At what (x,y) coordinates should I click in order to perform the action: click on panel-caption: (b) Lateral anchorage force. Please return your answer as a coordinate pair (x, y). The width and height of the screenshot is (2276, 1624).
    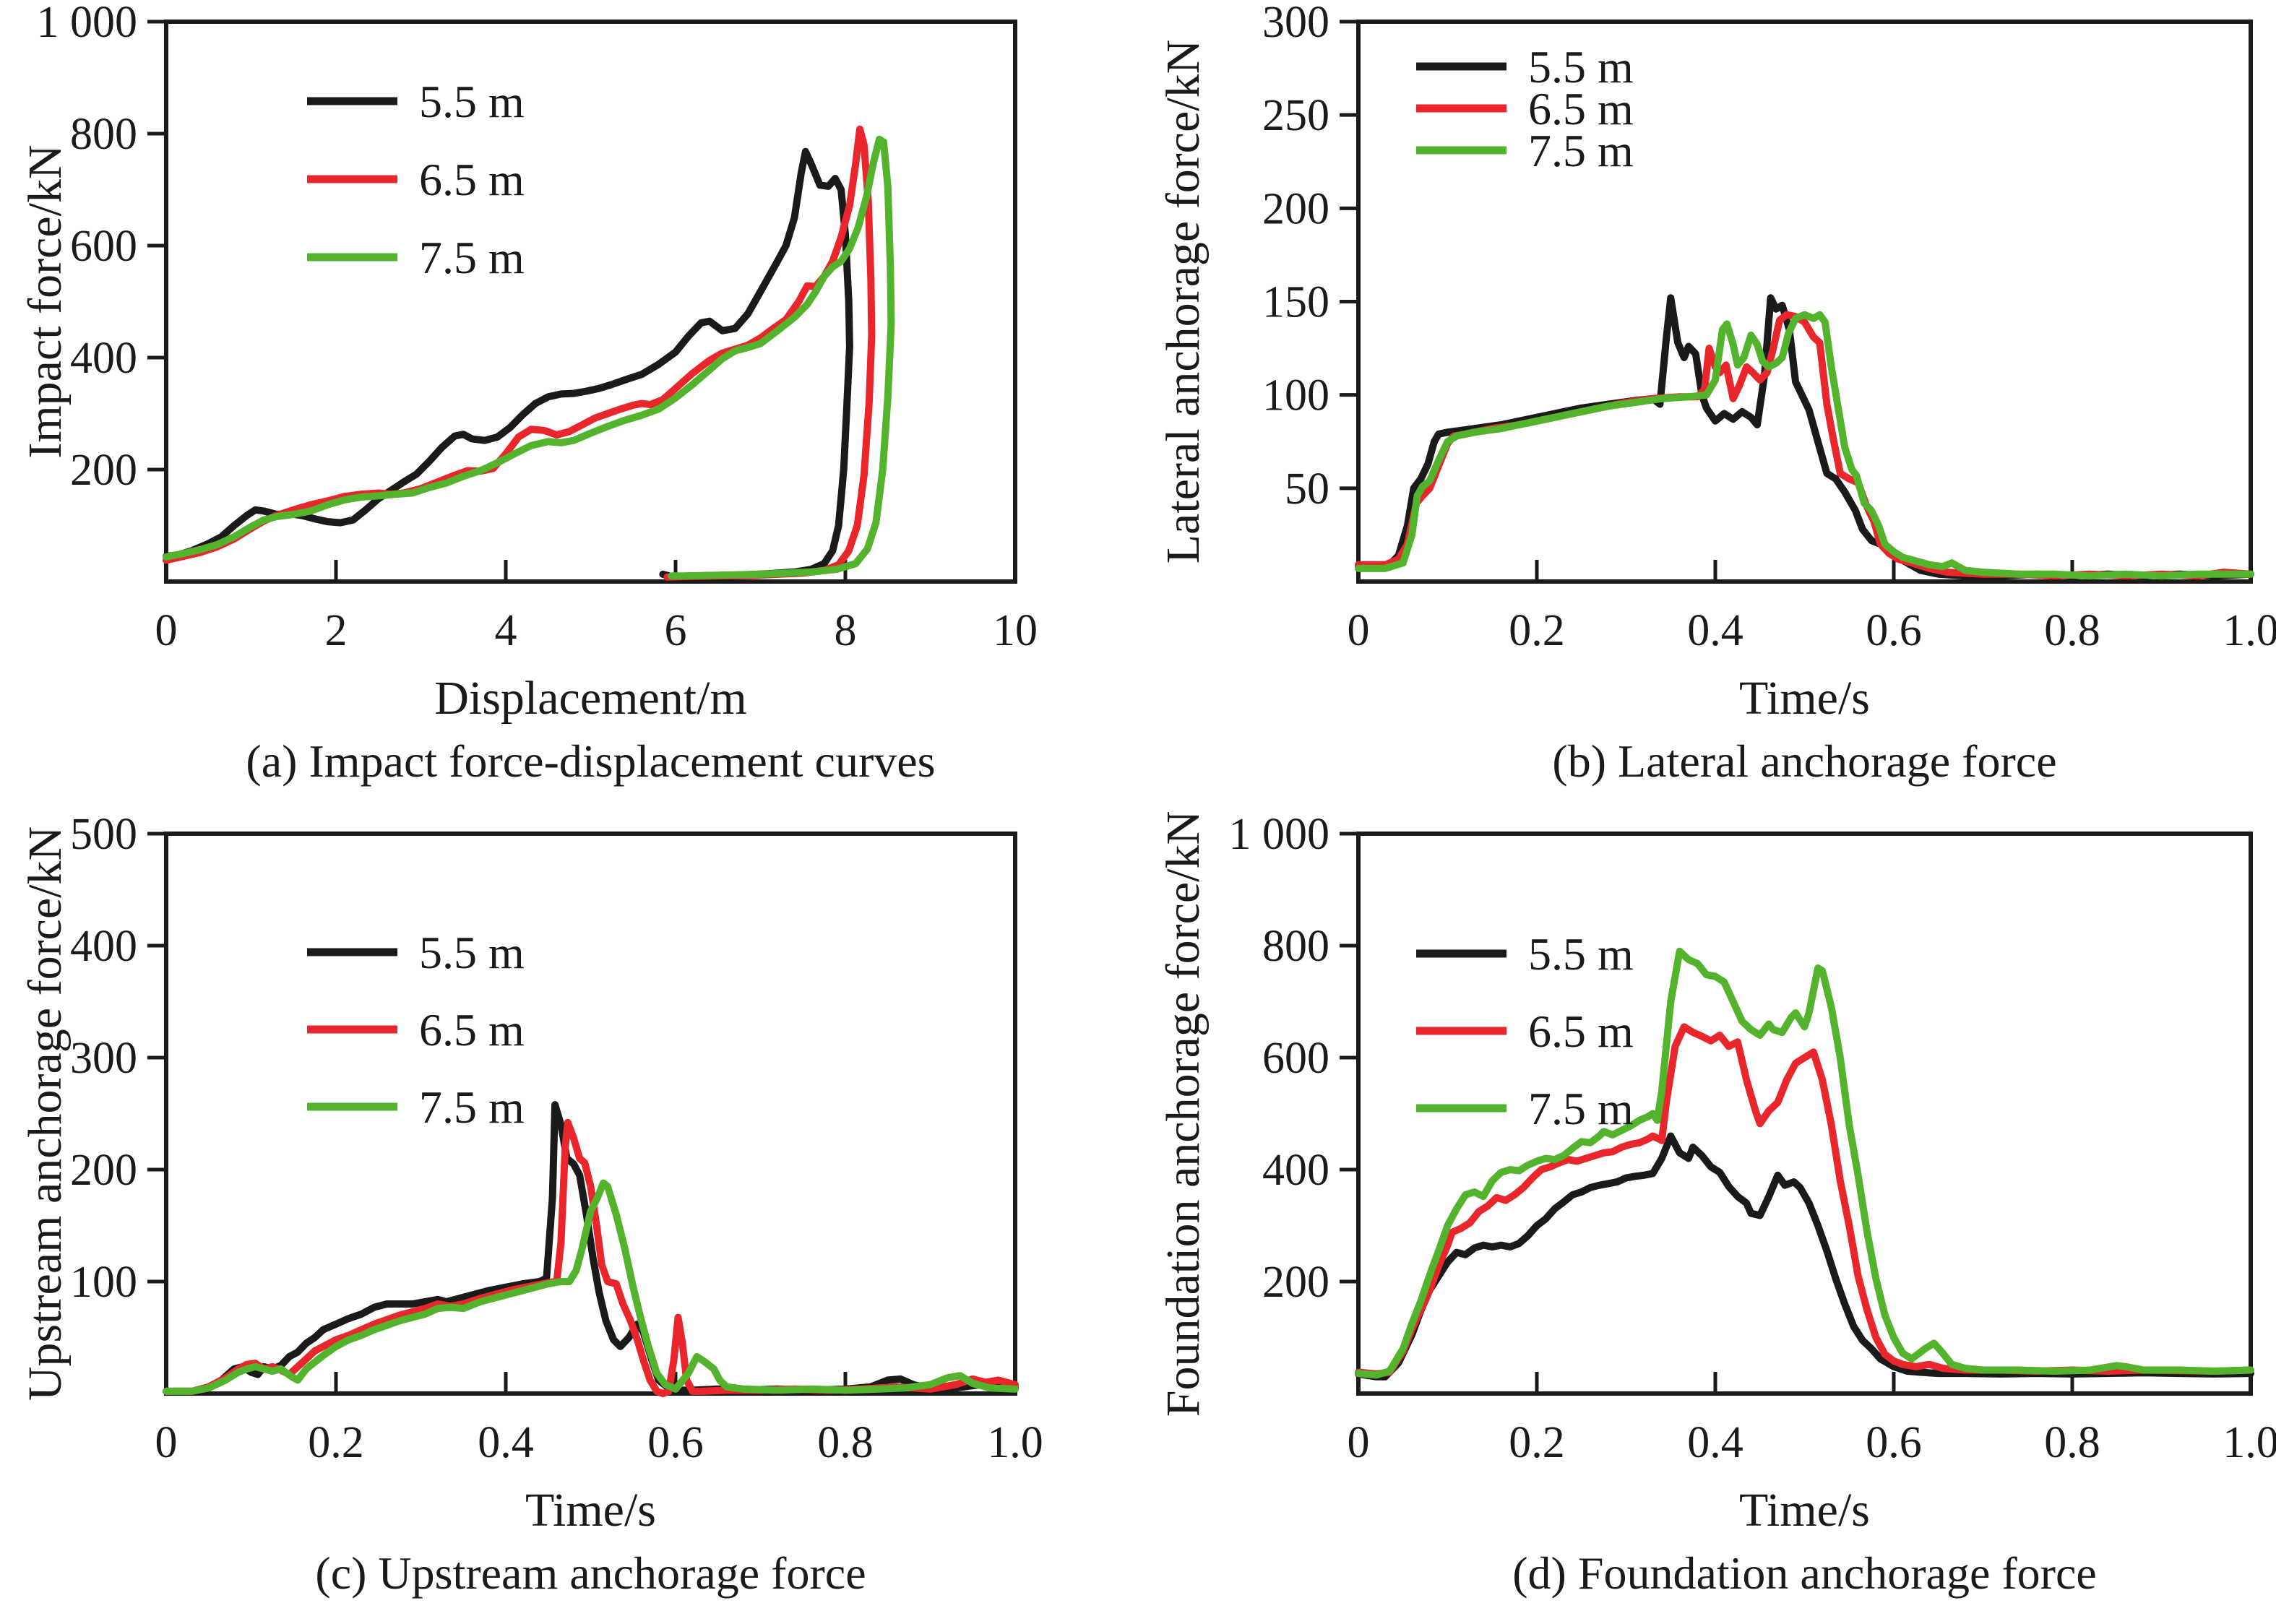
    Looking at the image, I should click on (1804, 761).